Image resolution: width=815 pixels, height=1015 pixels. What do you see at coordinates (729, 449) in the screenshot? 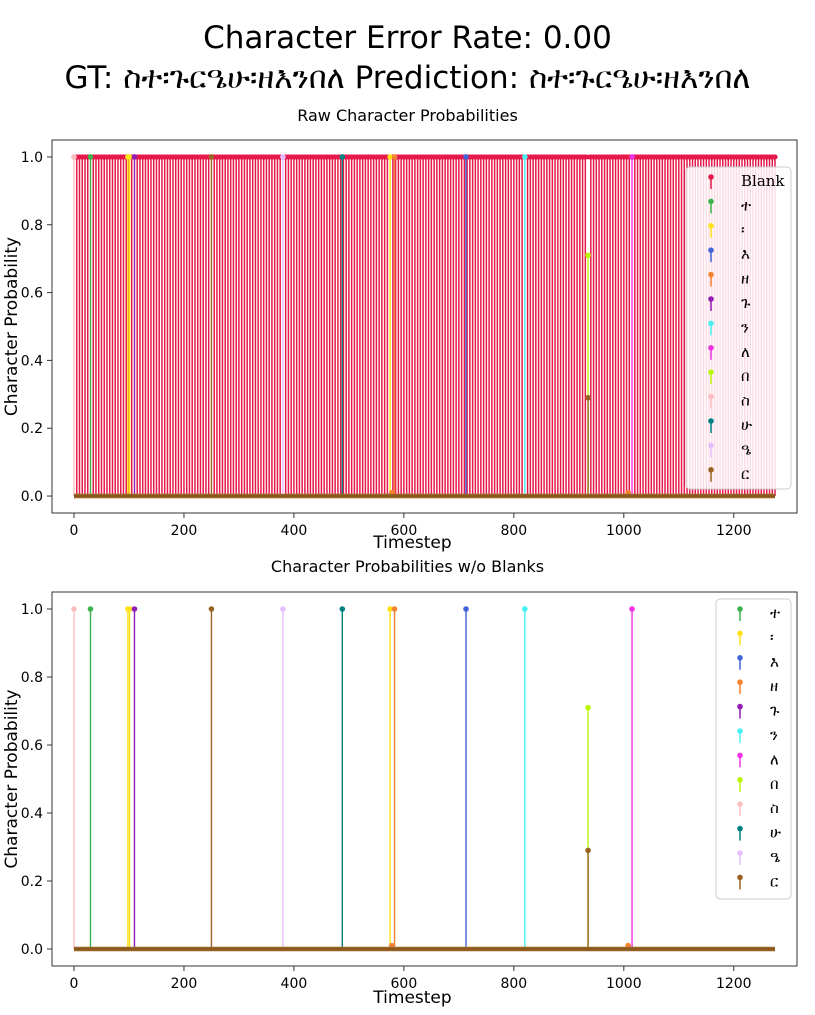
I see `legend-item: ዔ` at bounding box center [729, 449].